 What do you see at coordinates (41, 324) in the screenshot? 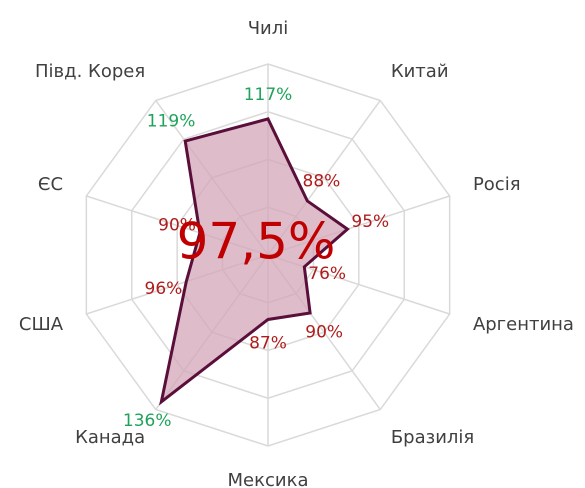
I see `category-label: США` at bounding box center [41, 324].